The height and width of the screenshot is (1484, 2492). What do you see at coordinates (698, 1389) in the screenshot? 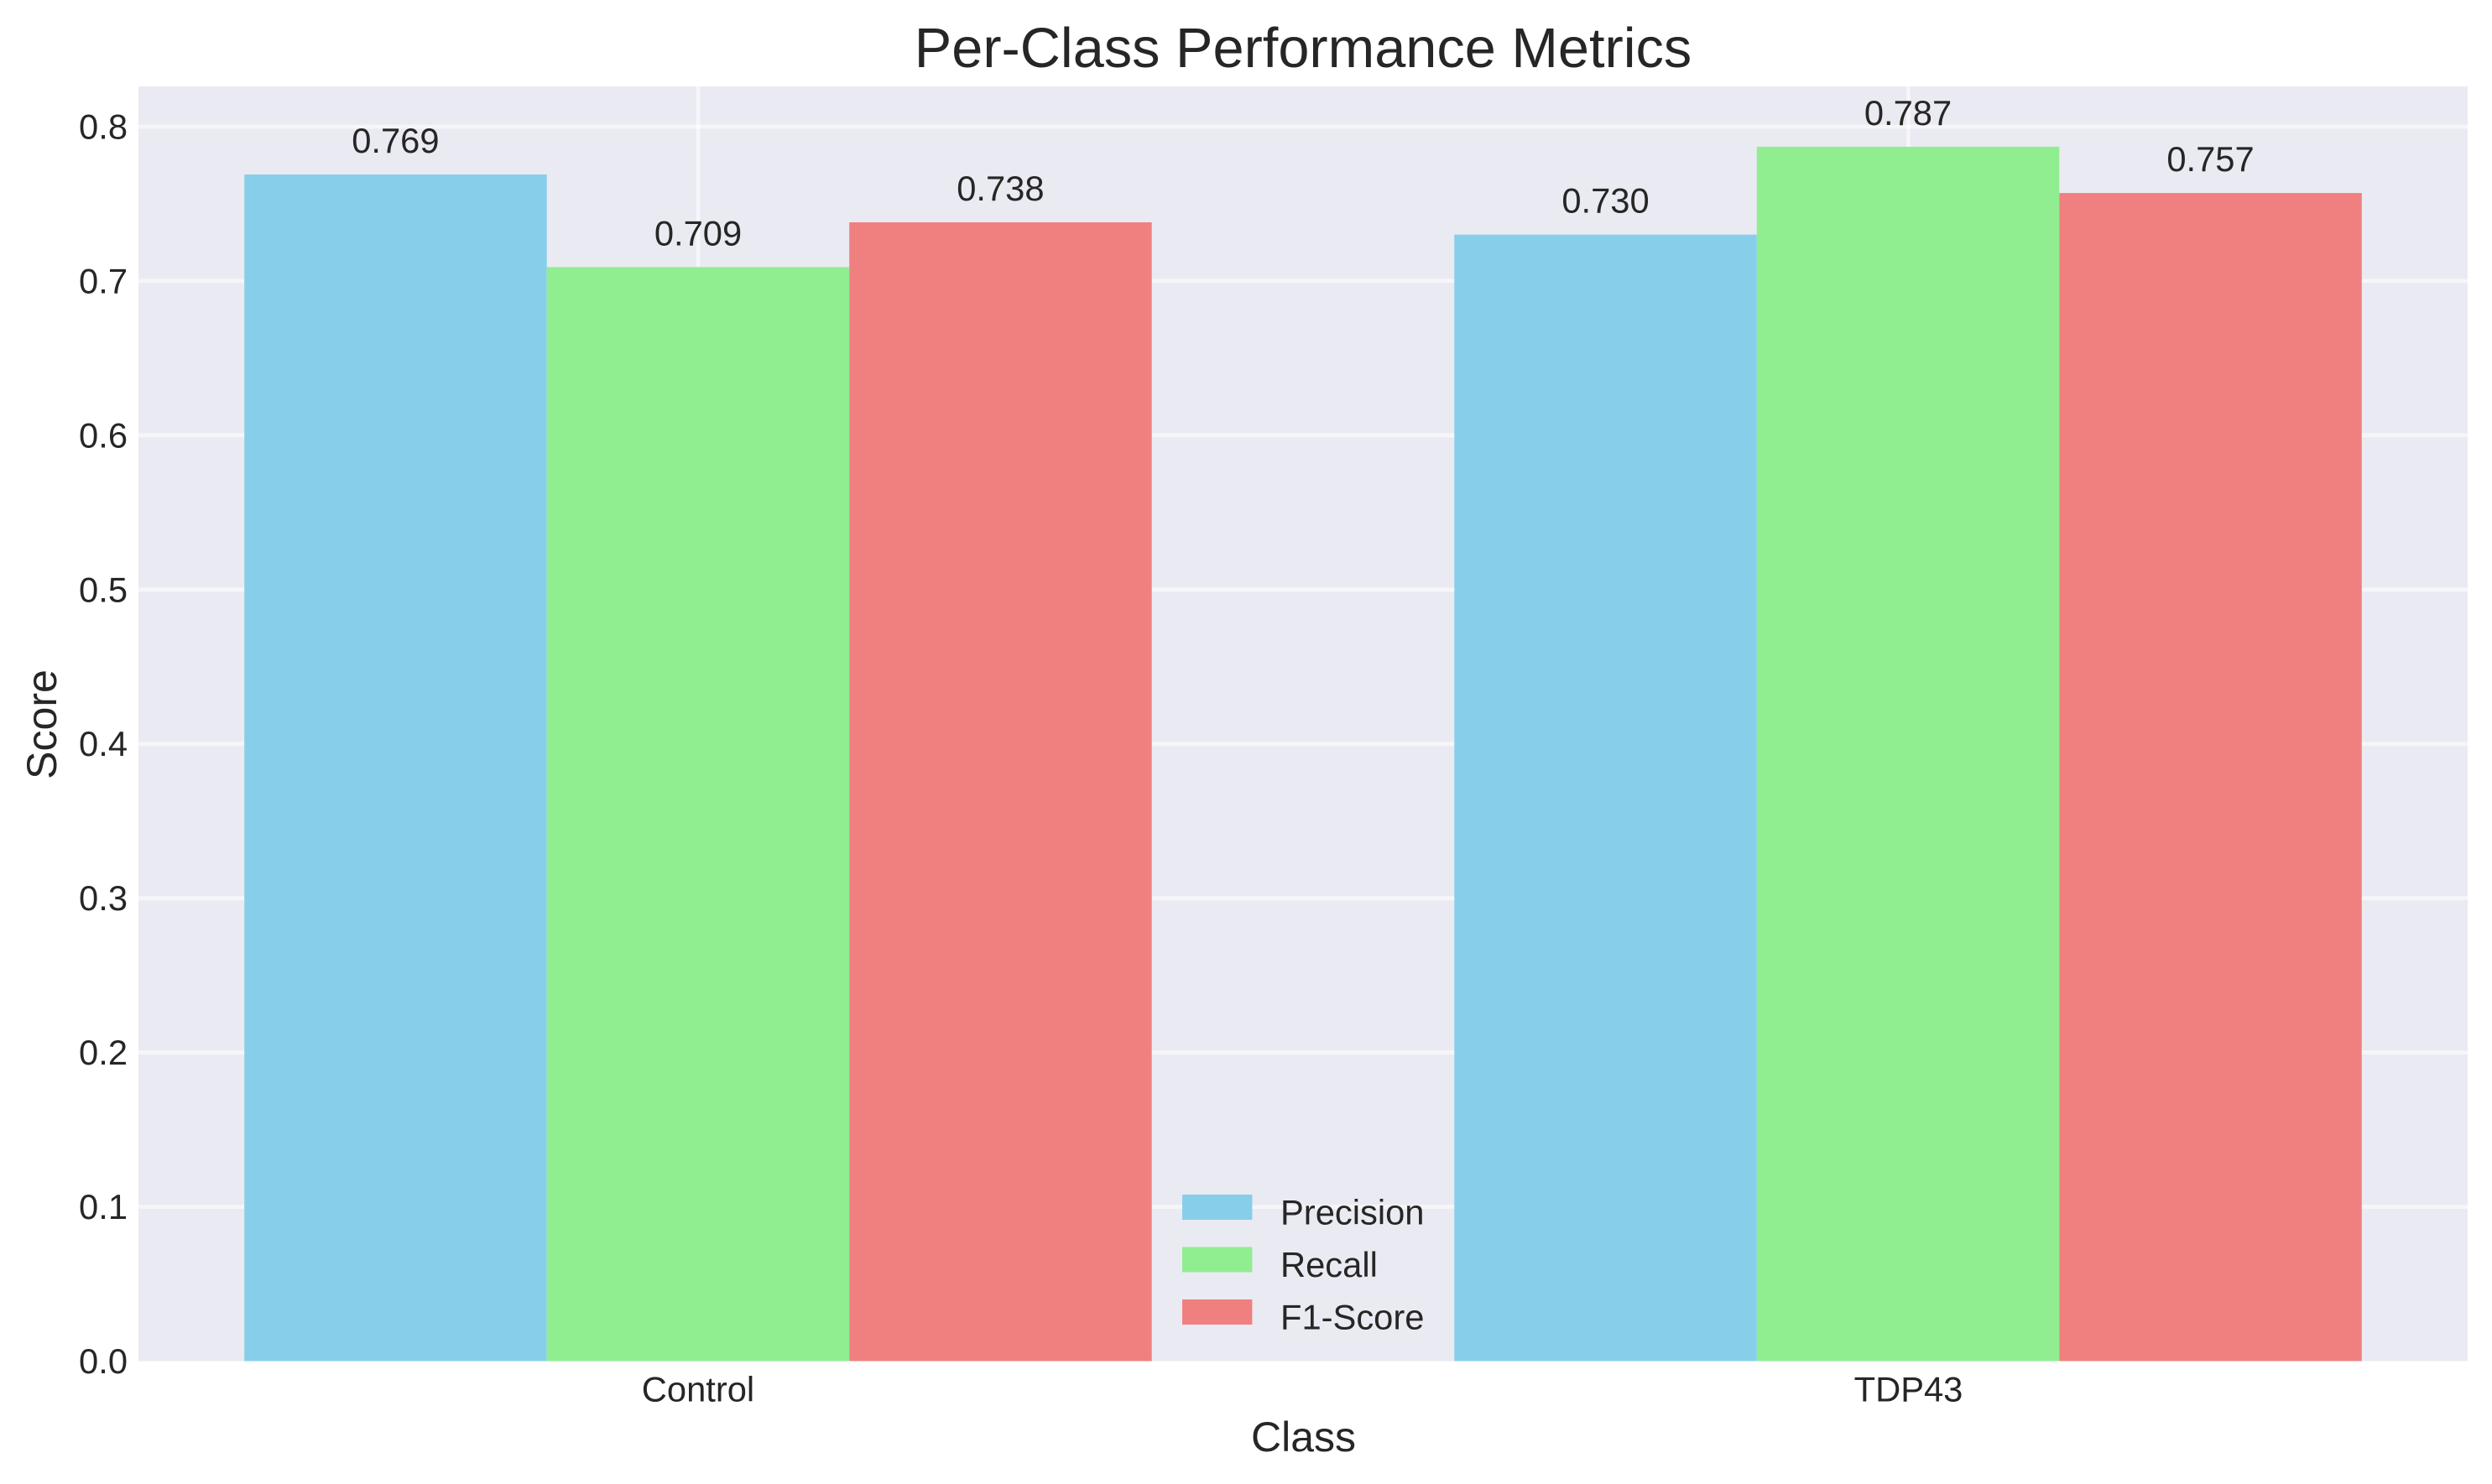
I see `svg-text: Control` at bounding box center [698, 1389].